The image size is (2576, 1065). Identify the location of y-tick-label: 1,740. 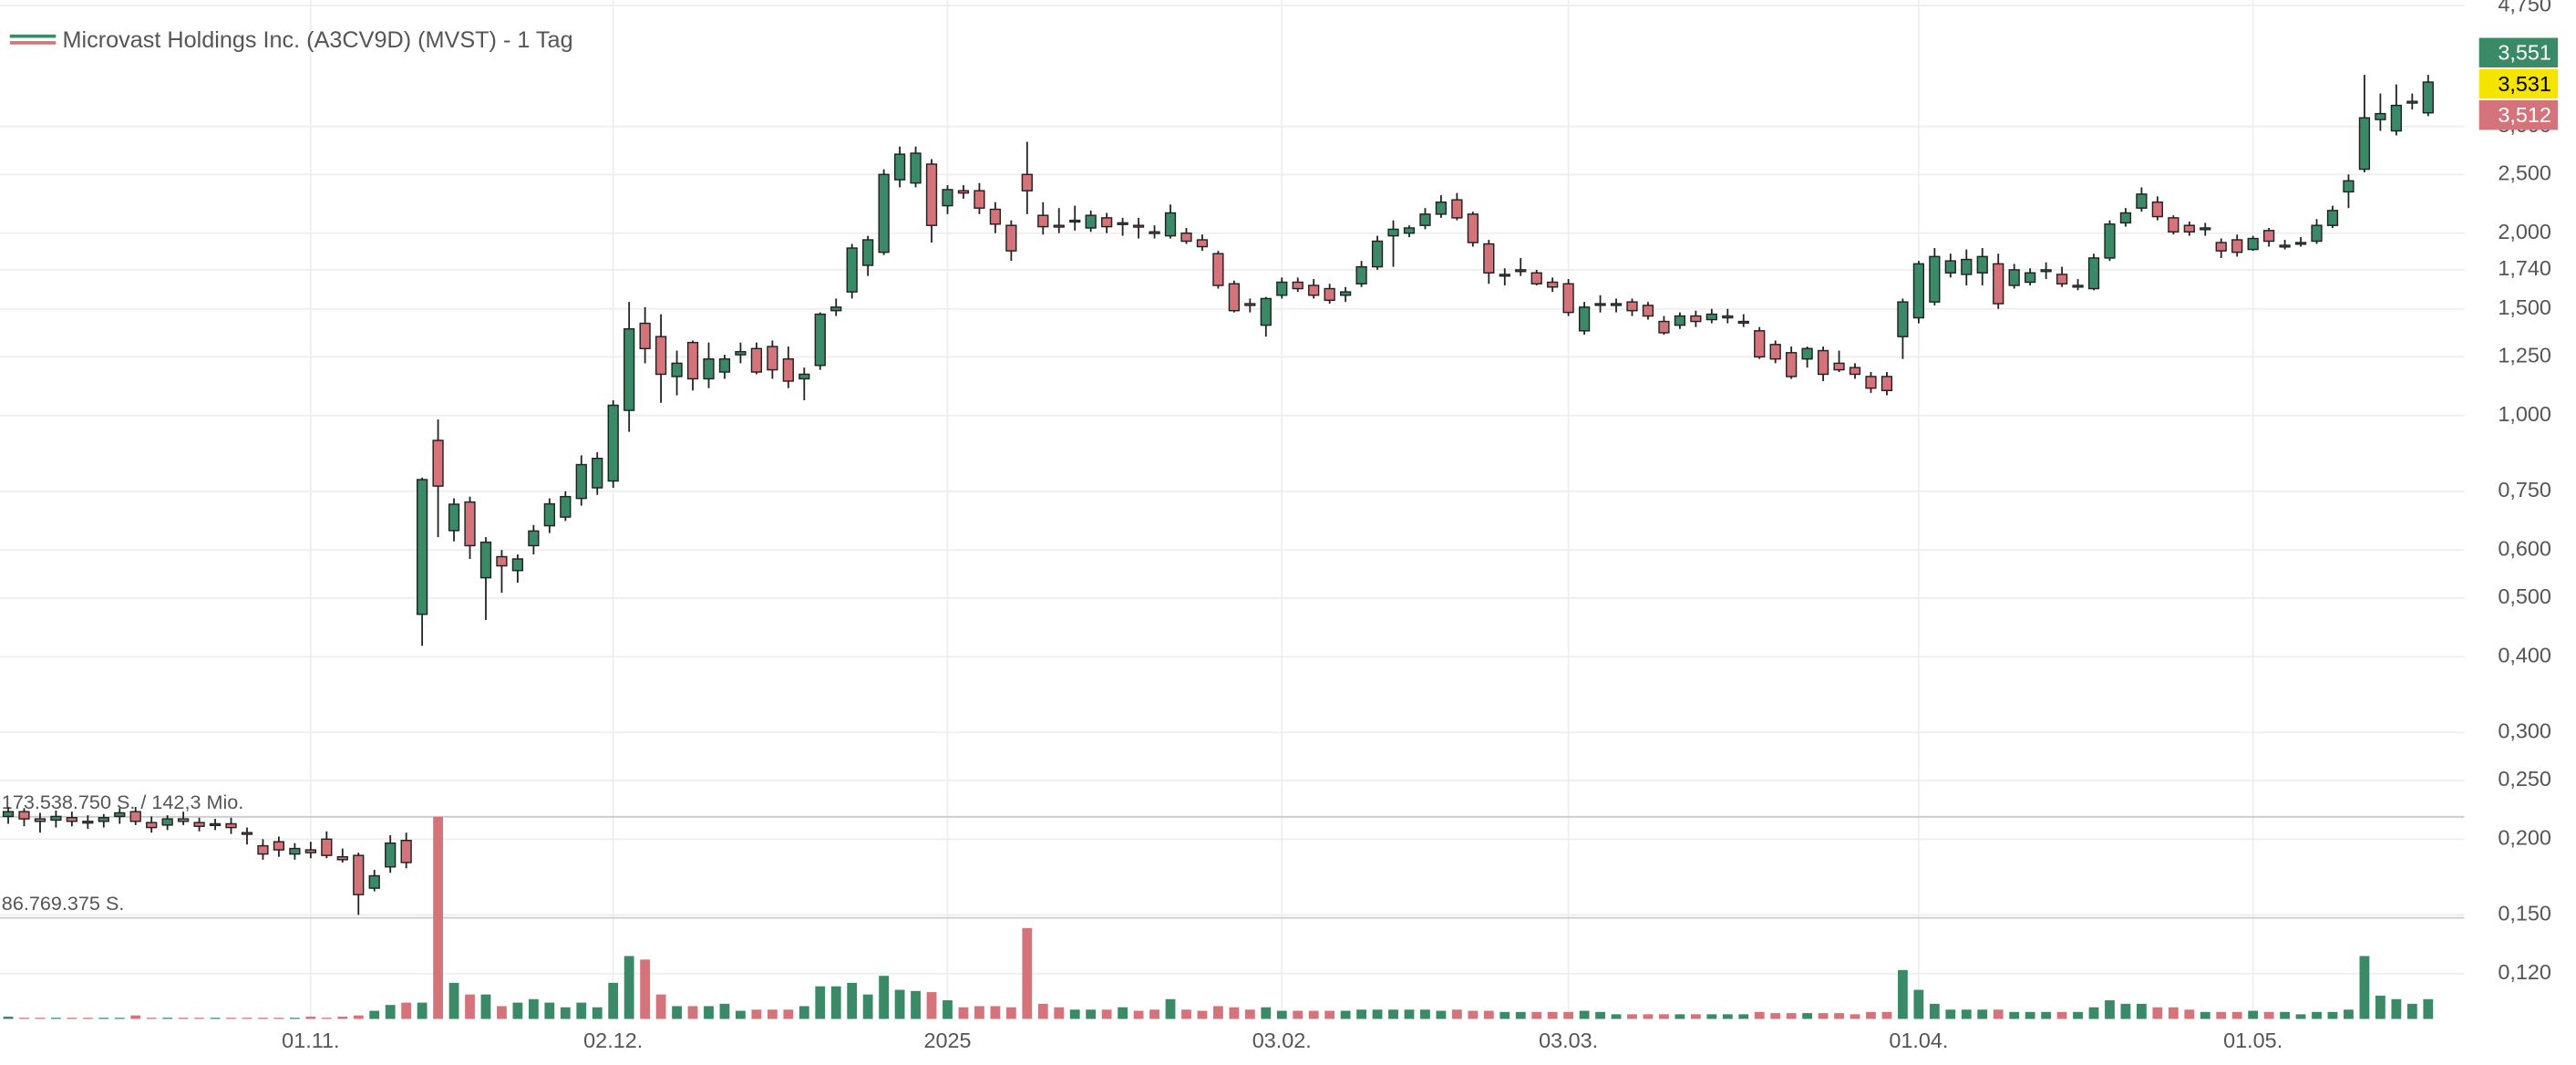
(2524, 268).